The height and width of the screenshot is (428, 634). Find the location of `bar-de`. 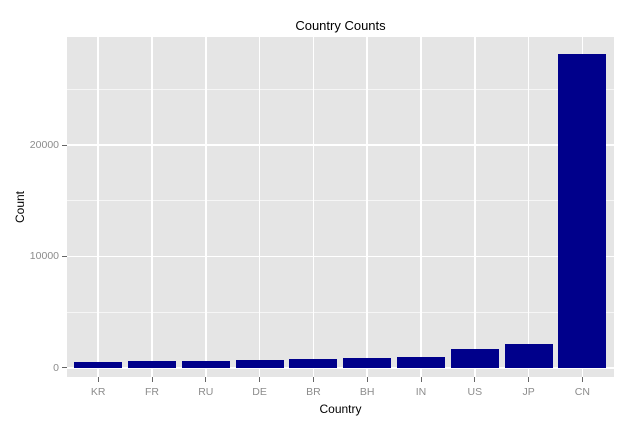

bar-de is located at coordinates (259, 363).